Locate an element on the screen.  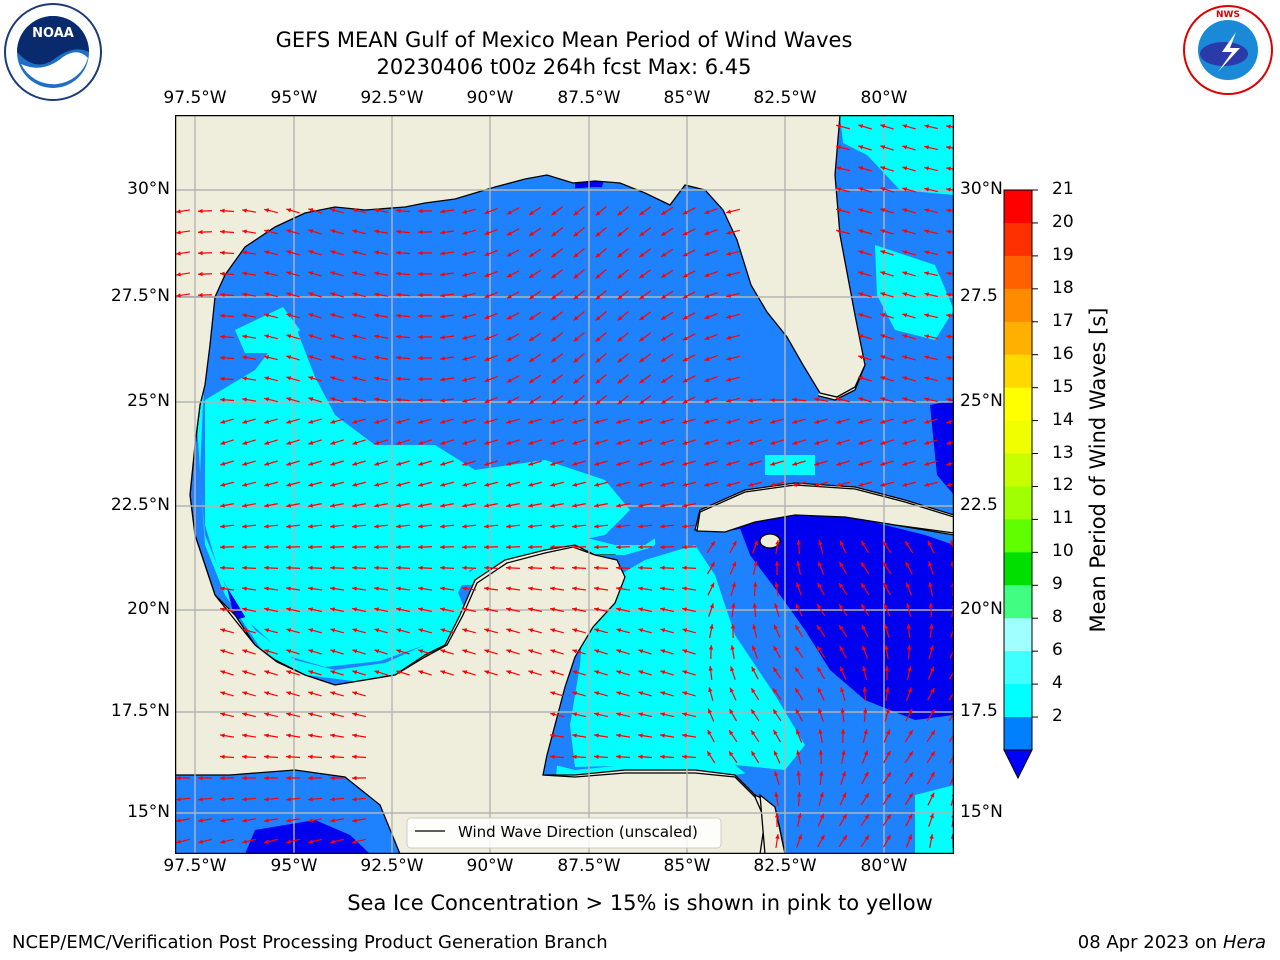
lon-tick-bottom-0: 97.5°W is located at coordinates (195, 866).